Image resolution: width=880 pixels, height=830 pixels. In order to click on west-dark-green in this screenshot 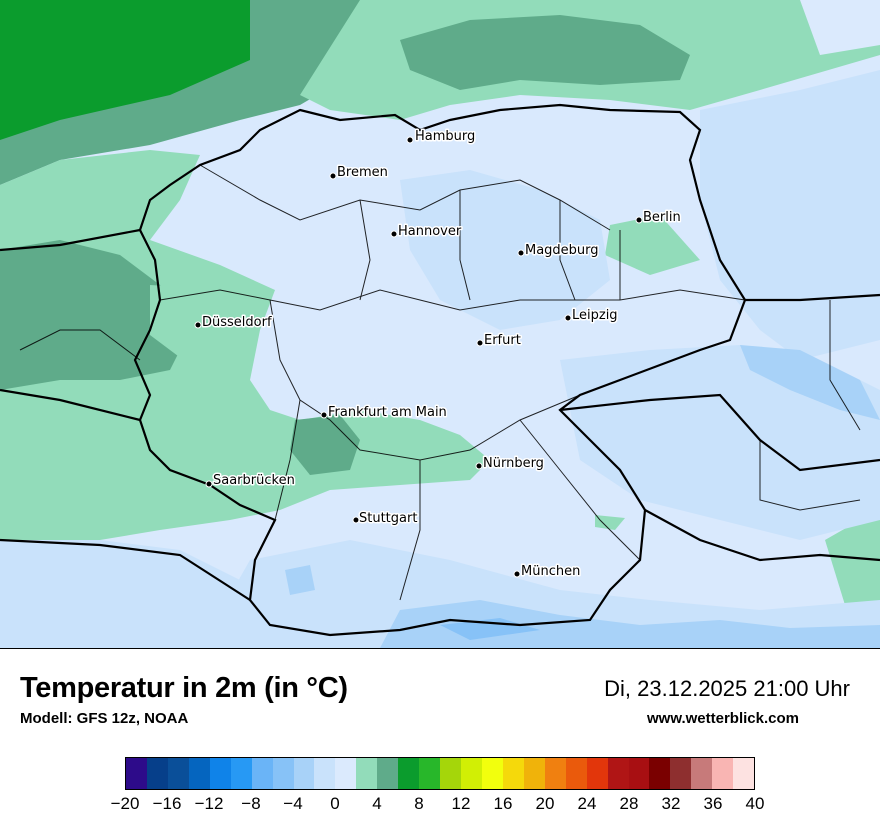, I will do `click(95, 315)`.